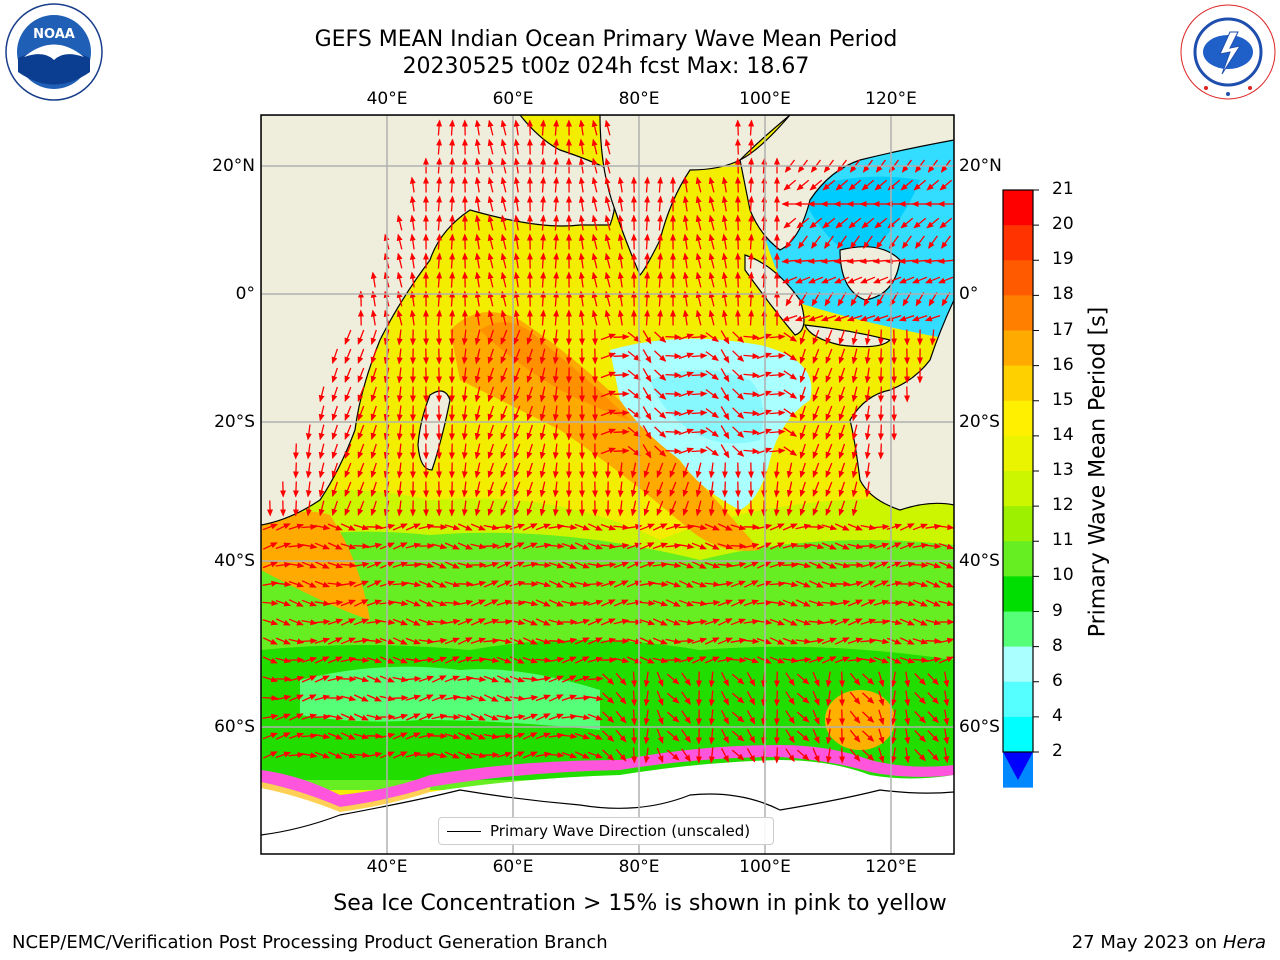 This screenshot has width=1280, height=960. Describe the element at coordinates (1144, 942) in the screenshot. I see `run-date-text: 27 May 2023 on` at that location.